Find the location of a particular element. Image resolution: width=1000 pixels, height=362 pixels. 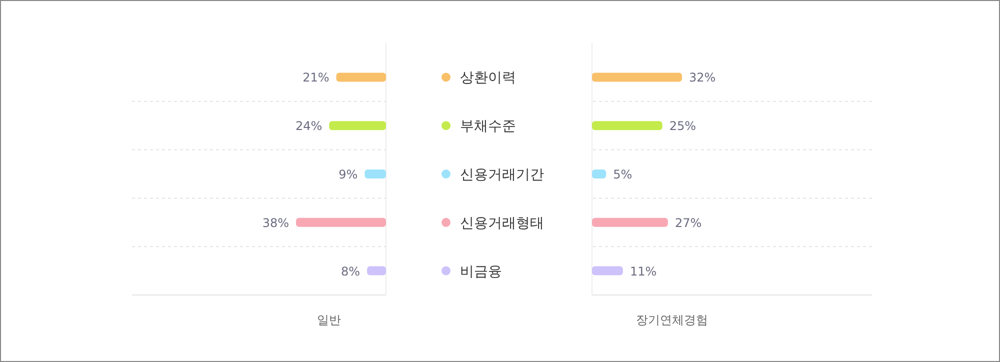

data-label: 25% is located at coordinates (682, 126).